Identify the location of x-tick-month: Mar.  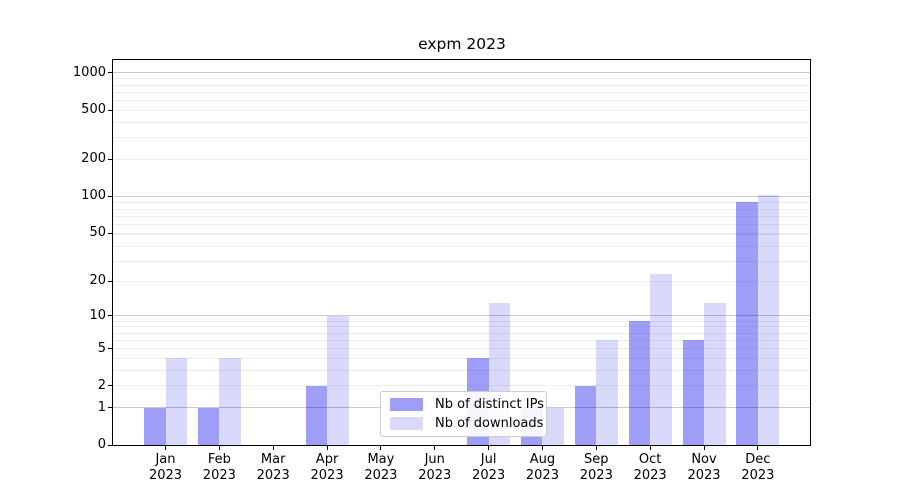
(273, 459).